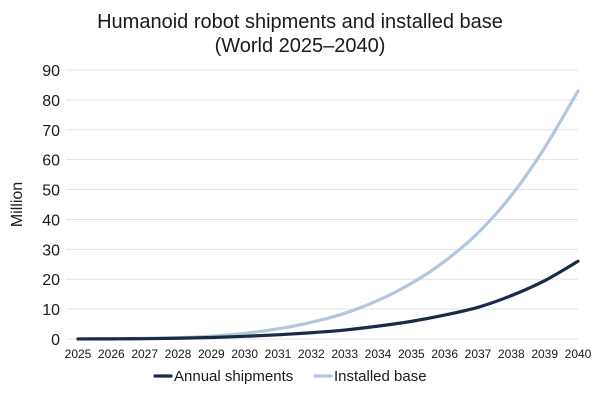 This screenshot has height=400, width=600. Describe the element at coordinates (178, 354) in the screenshot. I see `x-tick-label: 2028` at that location.